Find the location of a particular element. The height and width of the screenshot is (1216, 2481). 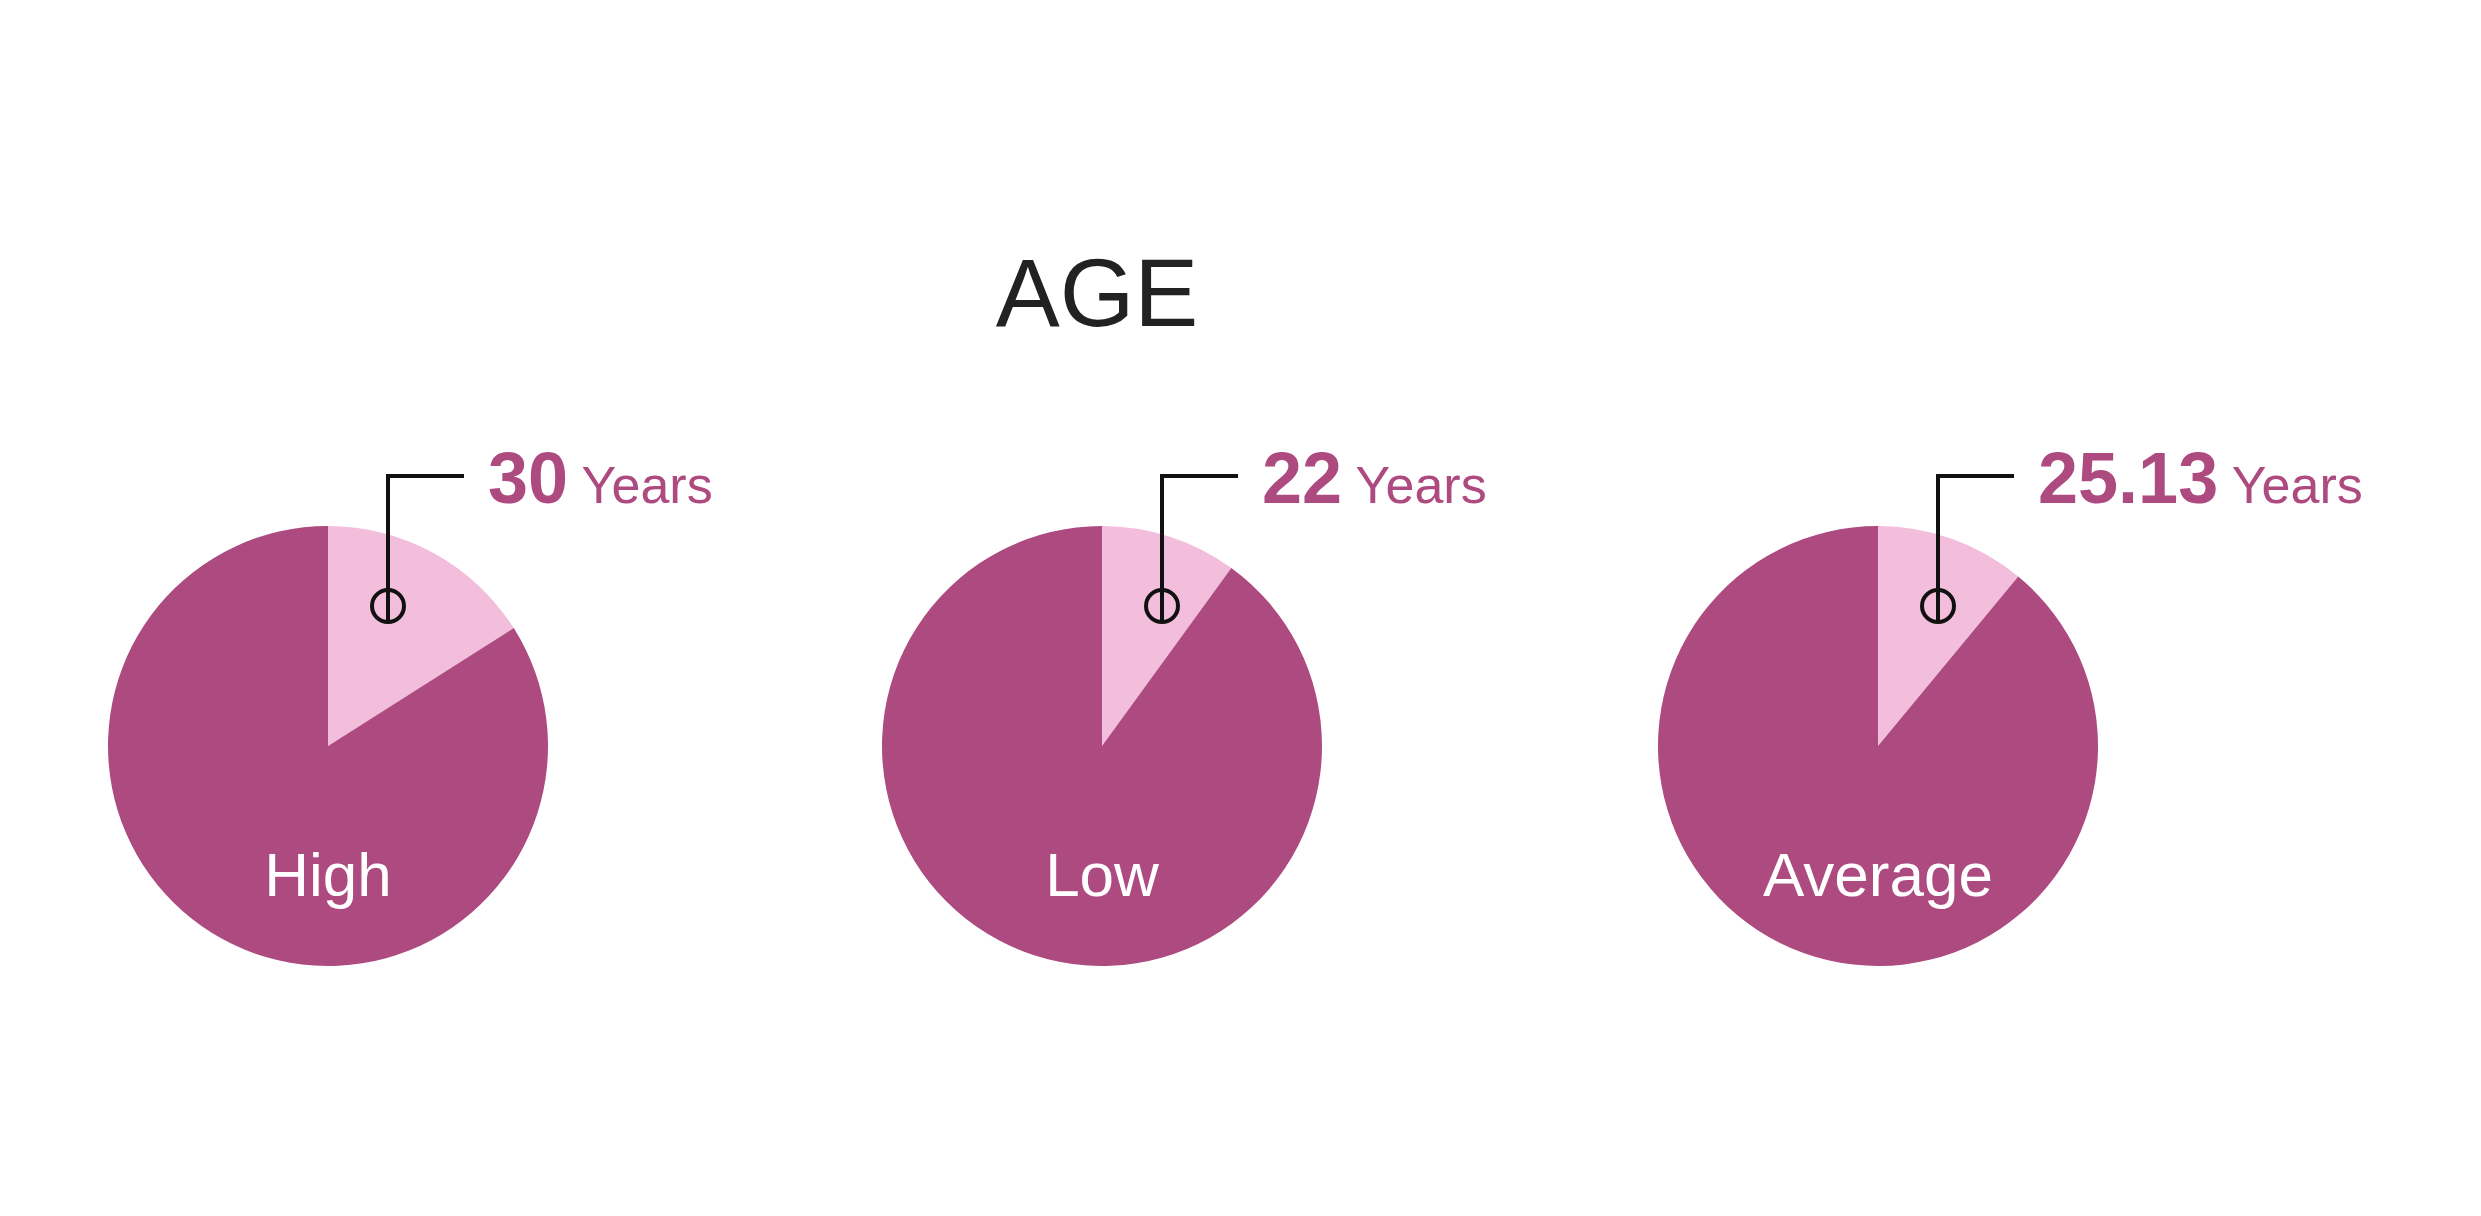

chart-title: AGE is located at coordinates (1097, 293).